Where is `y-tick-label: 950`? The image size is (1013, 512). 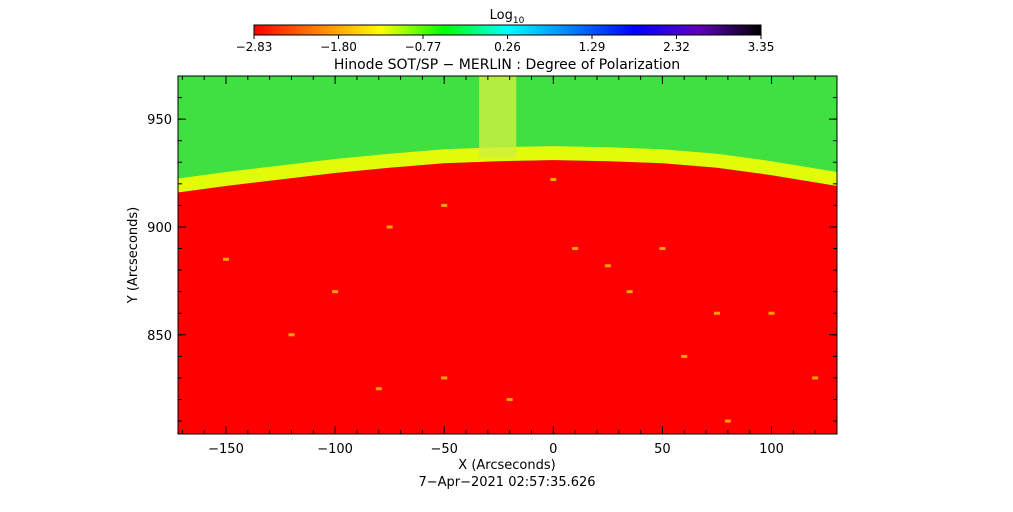
y-tick-label: 950 is located at coordinates (159, 120).